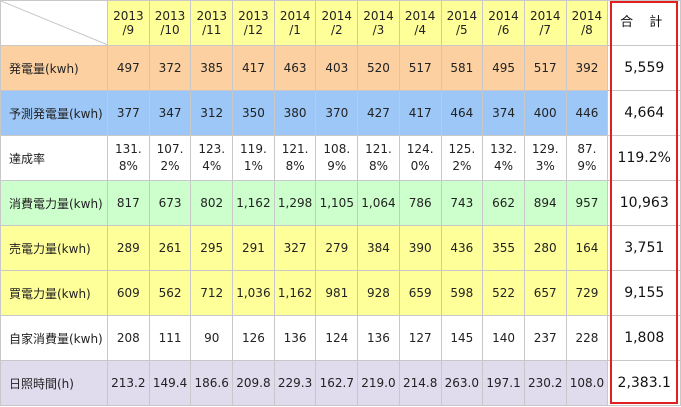  What do you see at coordinates (462, 23) in the screenshot?
I see `month-header: 2014 /5` at bounding box center [462, 23].